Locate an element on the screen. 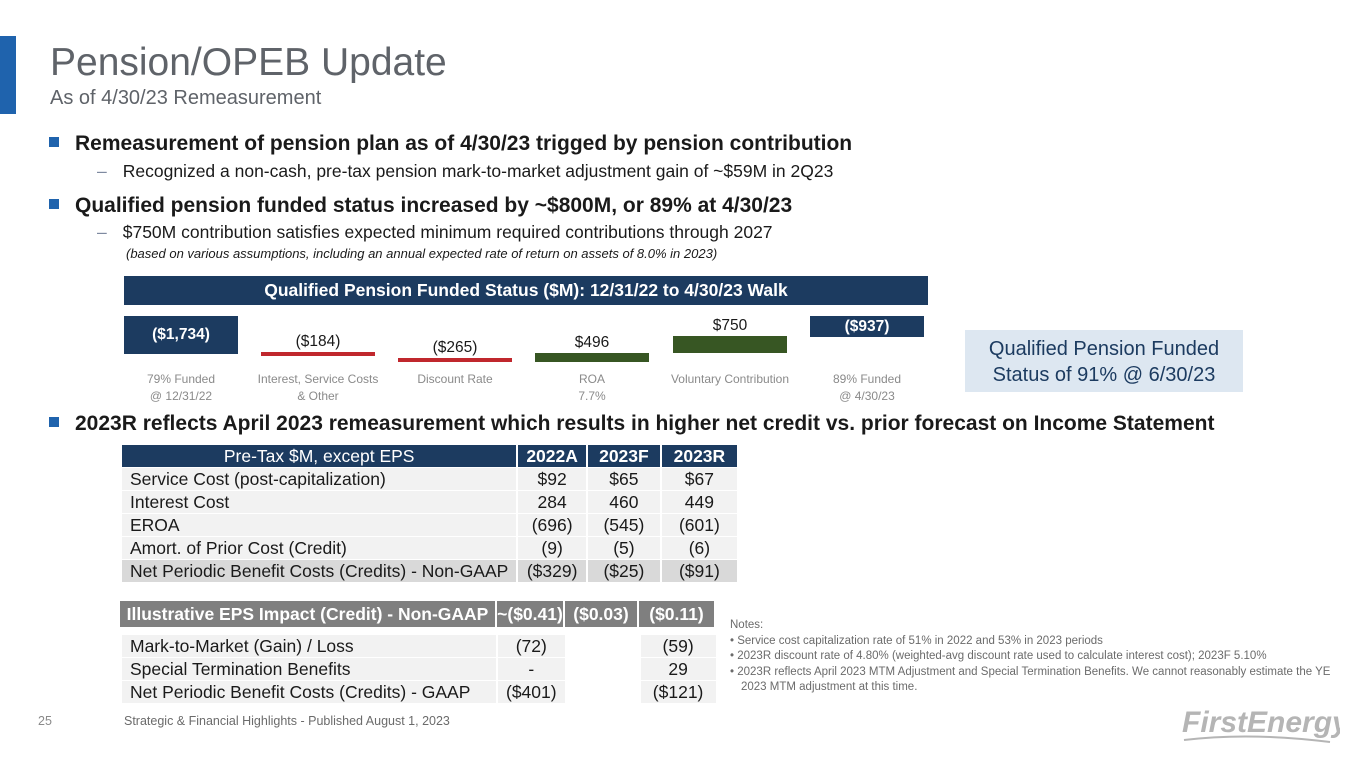 This screenshot has height=768, width=1365. walk-category-line: @ 12/31/22 is located at coordinates (181, 396).